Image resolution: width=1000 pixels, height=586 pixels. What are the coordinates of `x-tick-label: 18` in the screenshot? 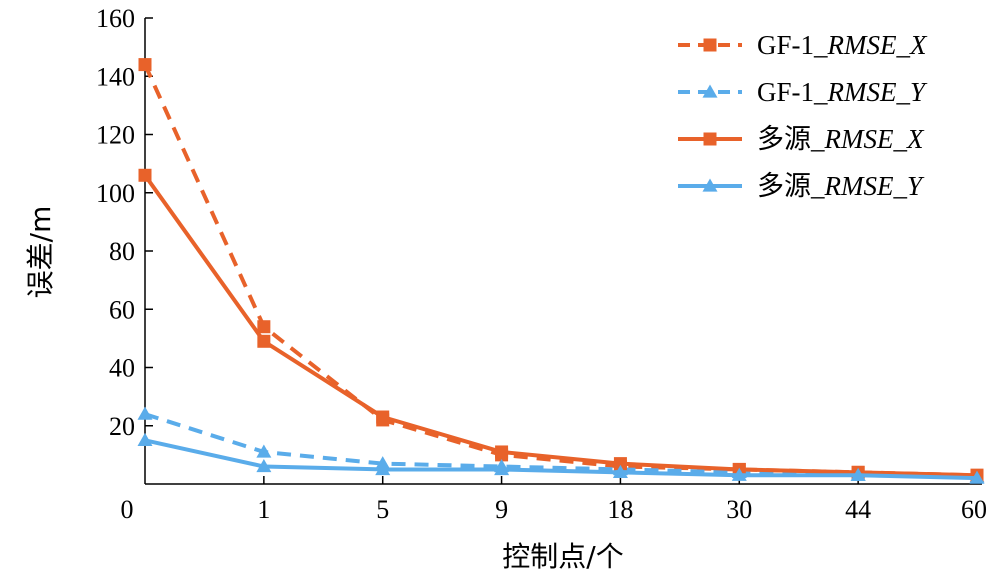 It's located at (620, 509).